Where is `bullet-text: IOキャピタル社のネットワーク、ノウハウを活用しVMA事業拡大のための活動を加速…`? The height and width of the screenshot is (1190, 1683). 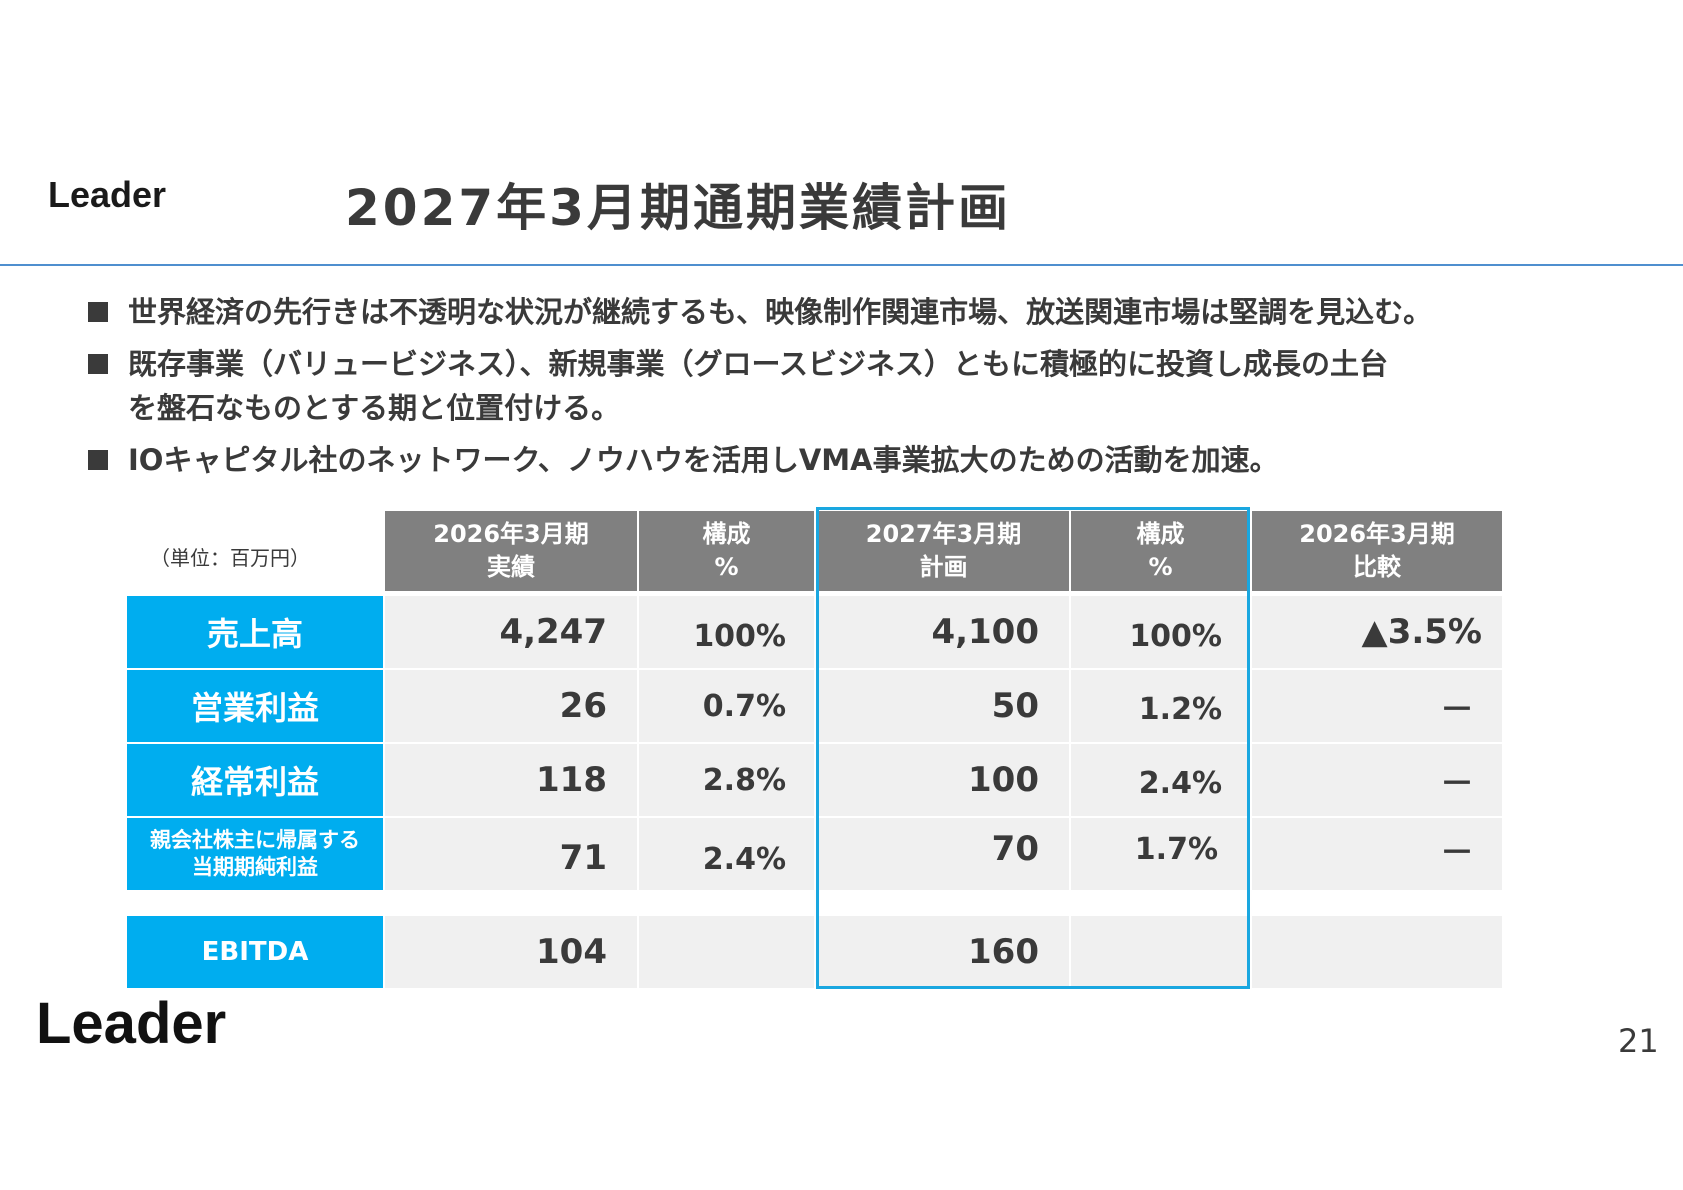 bullet-text: IOキャピタル社のネットワーク、ノウハウを活用しVMA事業拡大のための活動を加速… is located at coordinates (703, 460).